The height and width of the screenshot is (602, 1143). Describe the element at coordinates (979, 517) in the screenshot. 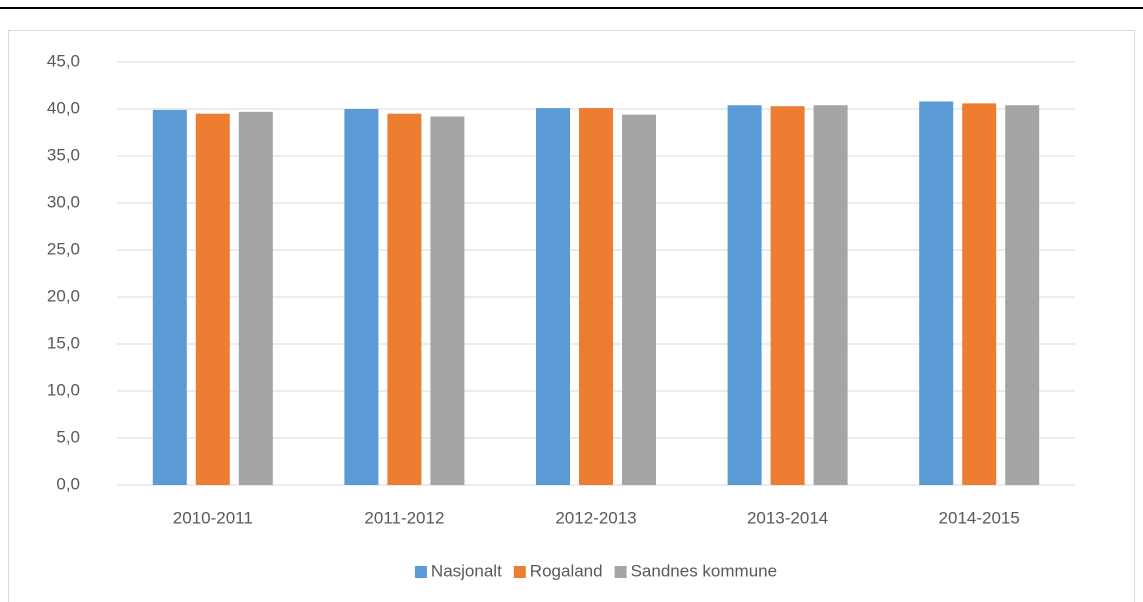

I see `x-tick-label: 2014-2015` at that location.